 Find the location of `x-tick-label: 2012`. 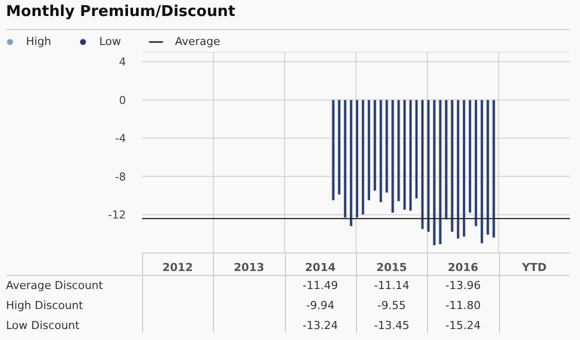

x-tick-label: 2012 is located at coordinates (177, 267).